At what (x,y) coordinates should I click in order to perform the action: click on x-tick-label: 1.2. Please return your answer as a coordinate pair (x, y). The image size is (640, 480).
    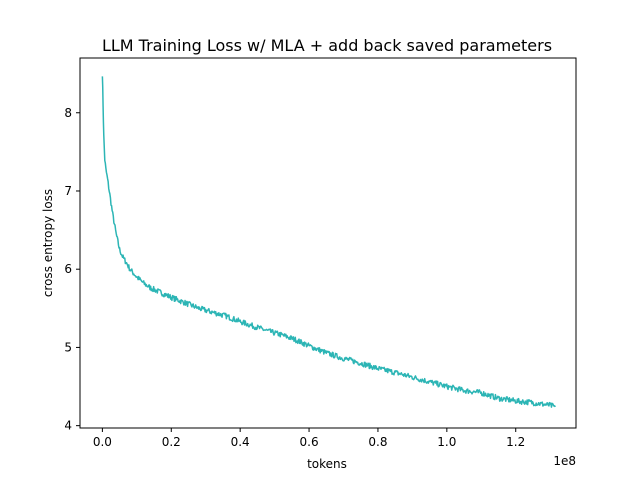
    Looking at the image, I should click on (515, 442).